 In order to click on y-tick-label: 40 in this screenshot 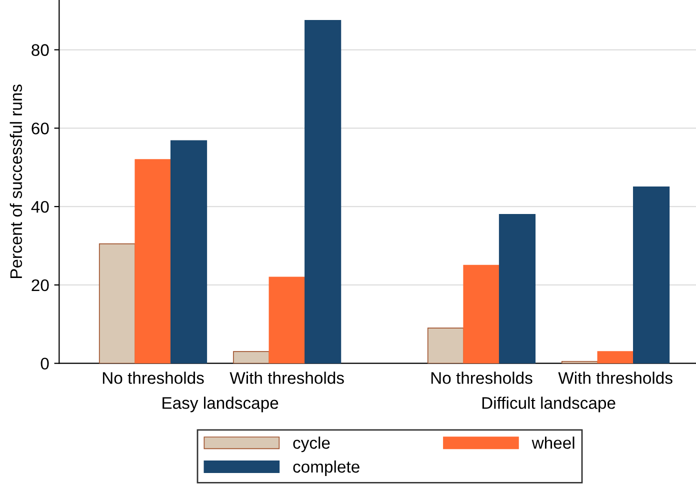, I will do `click(40, 206)`.